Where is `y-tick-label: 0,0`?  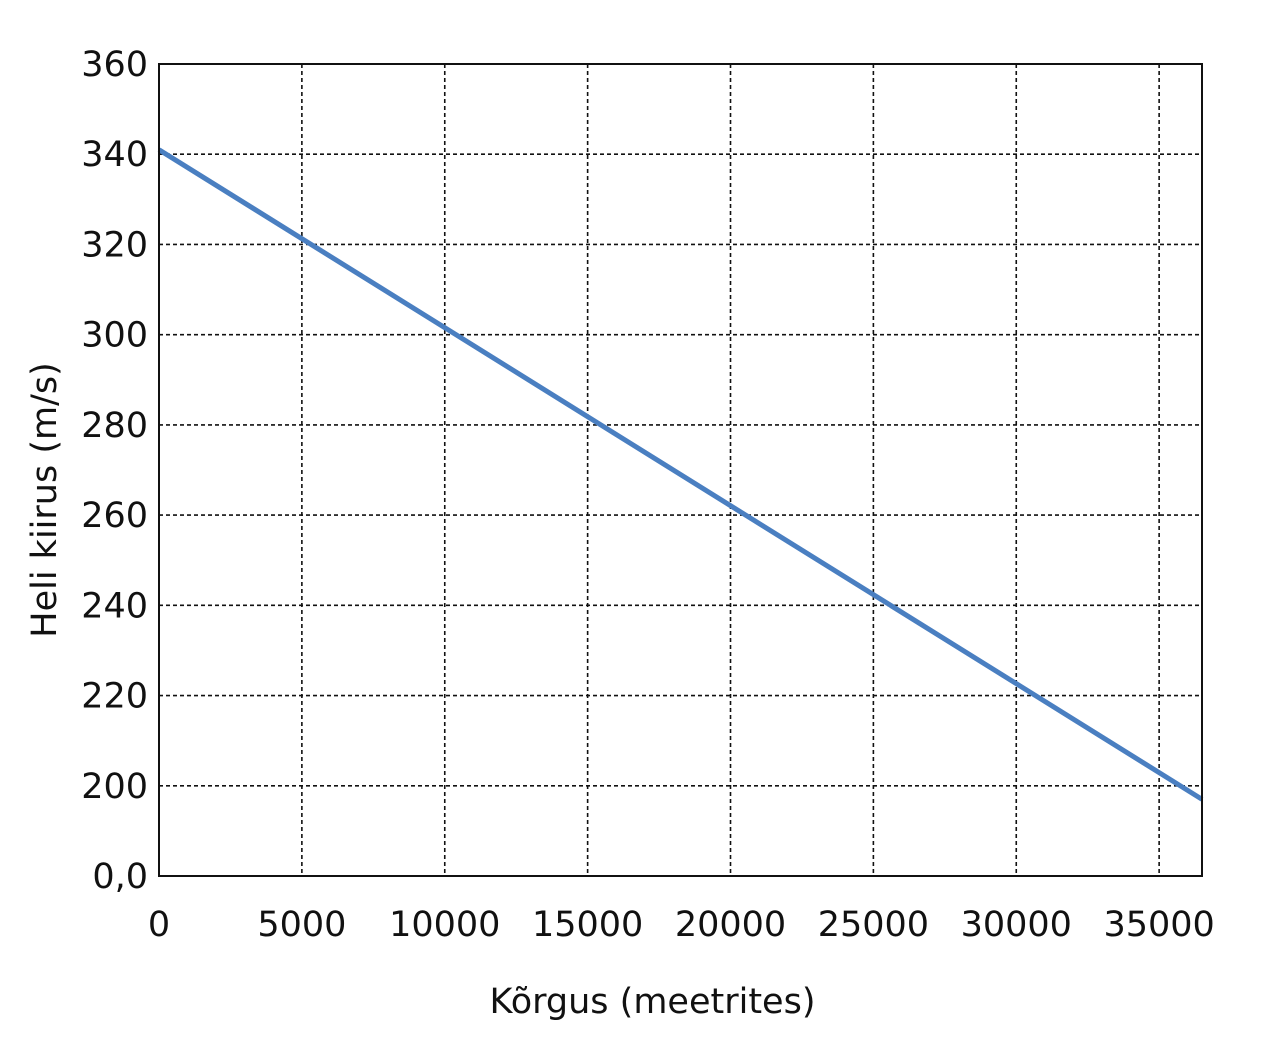
y-tick-label: 0,0 is located at coordinates (120, 877).